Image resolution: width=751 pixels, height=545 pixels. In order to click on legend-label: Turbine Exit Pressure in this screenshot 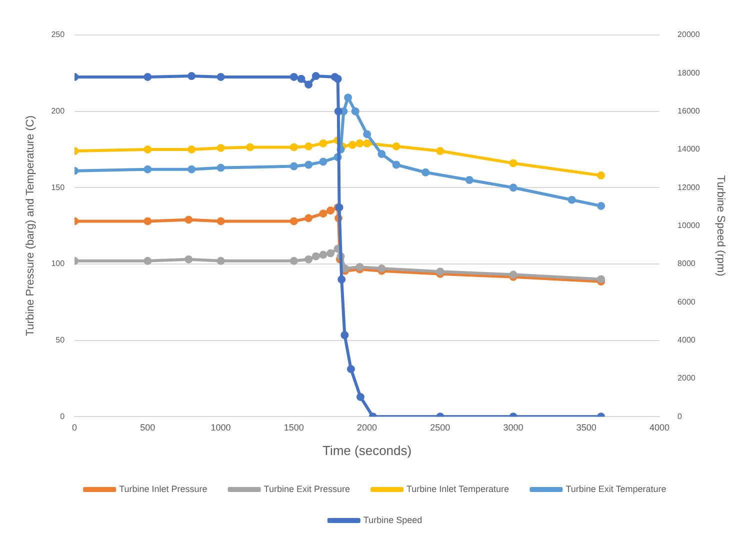, I will do `click(307, 489)`.